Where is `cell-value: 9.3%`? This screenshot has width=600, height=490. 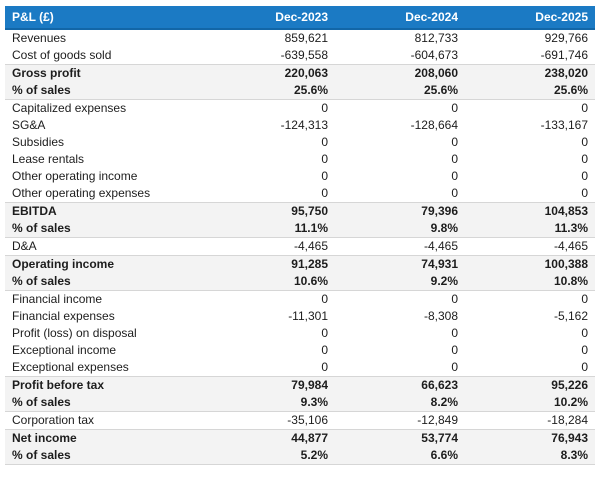 cell-value: 9.3% is located at coordinates (270, 403).